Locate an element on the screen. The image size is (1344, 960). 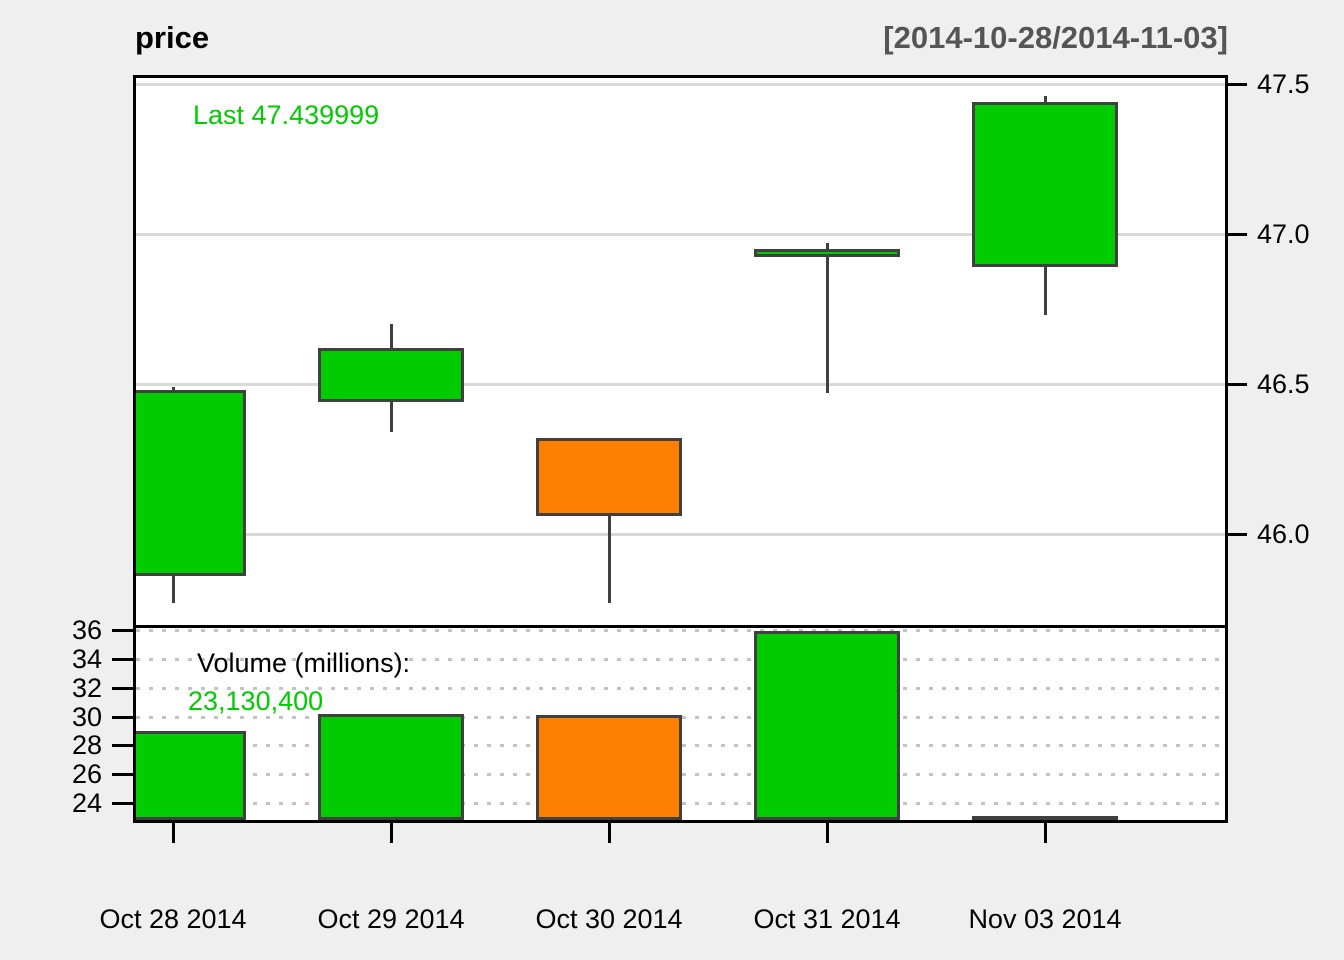
x-axis-date-label: Oct 30 2014 is located at coordinates (609, 919).